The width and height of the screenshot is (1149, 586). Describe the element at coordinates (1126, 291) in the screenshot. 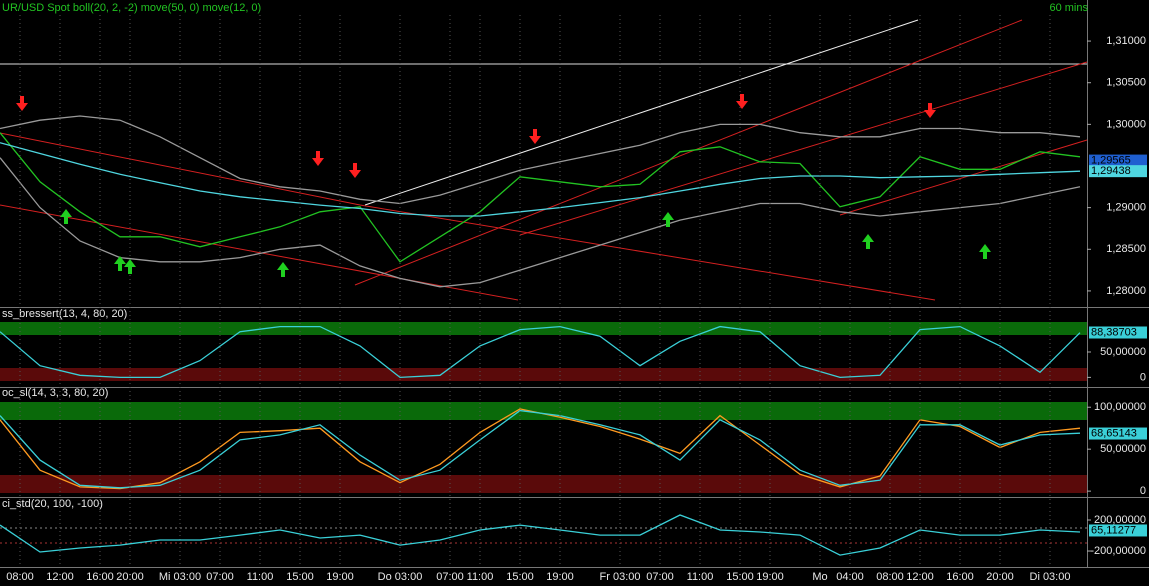

I see `y-tick-label: 1,28000` at that location.